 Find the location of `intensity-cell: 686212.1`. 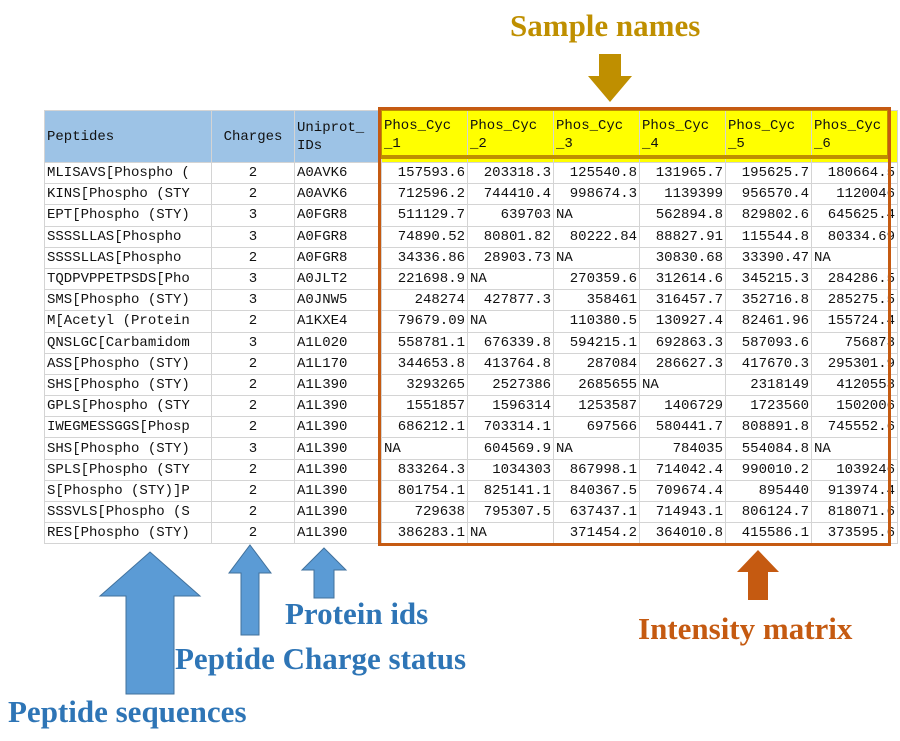

intensity-cell: 686212.1 is located at coordinates (424, 427).